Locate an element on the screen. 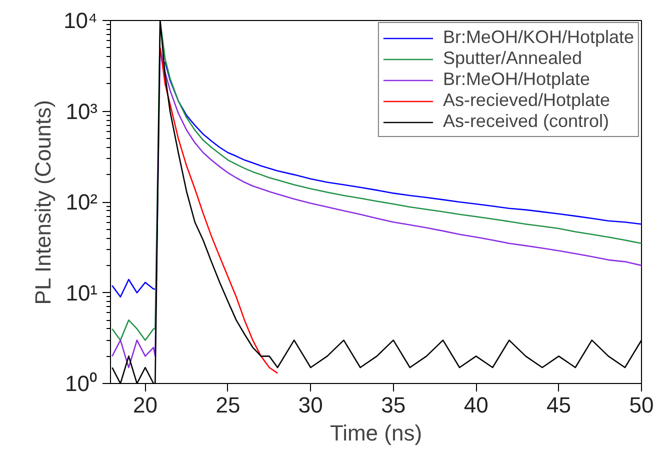 This screenshot has height=452, width=660. y-tick-label: 10² is located at coordinates (82, 202).